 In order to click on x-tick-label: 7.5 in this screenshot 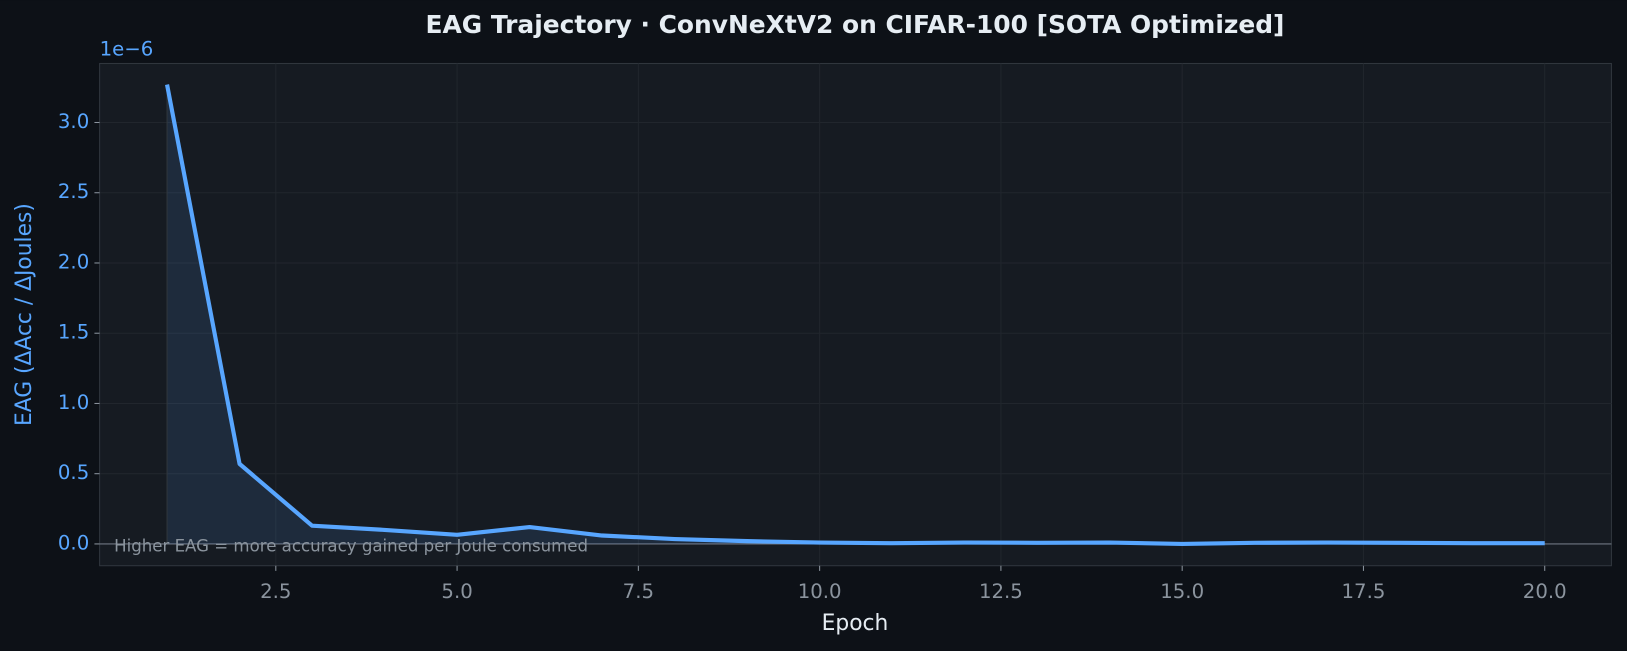, I will do `click(638, 591)`.